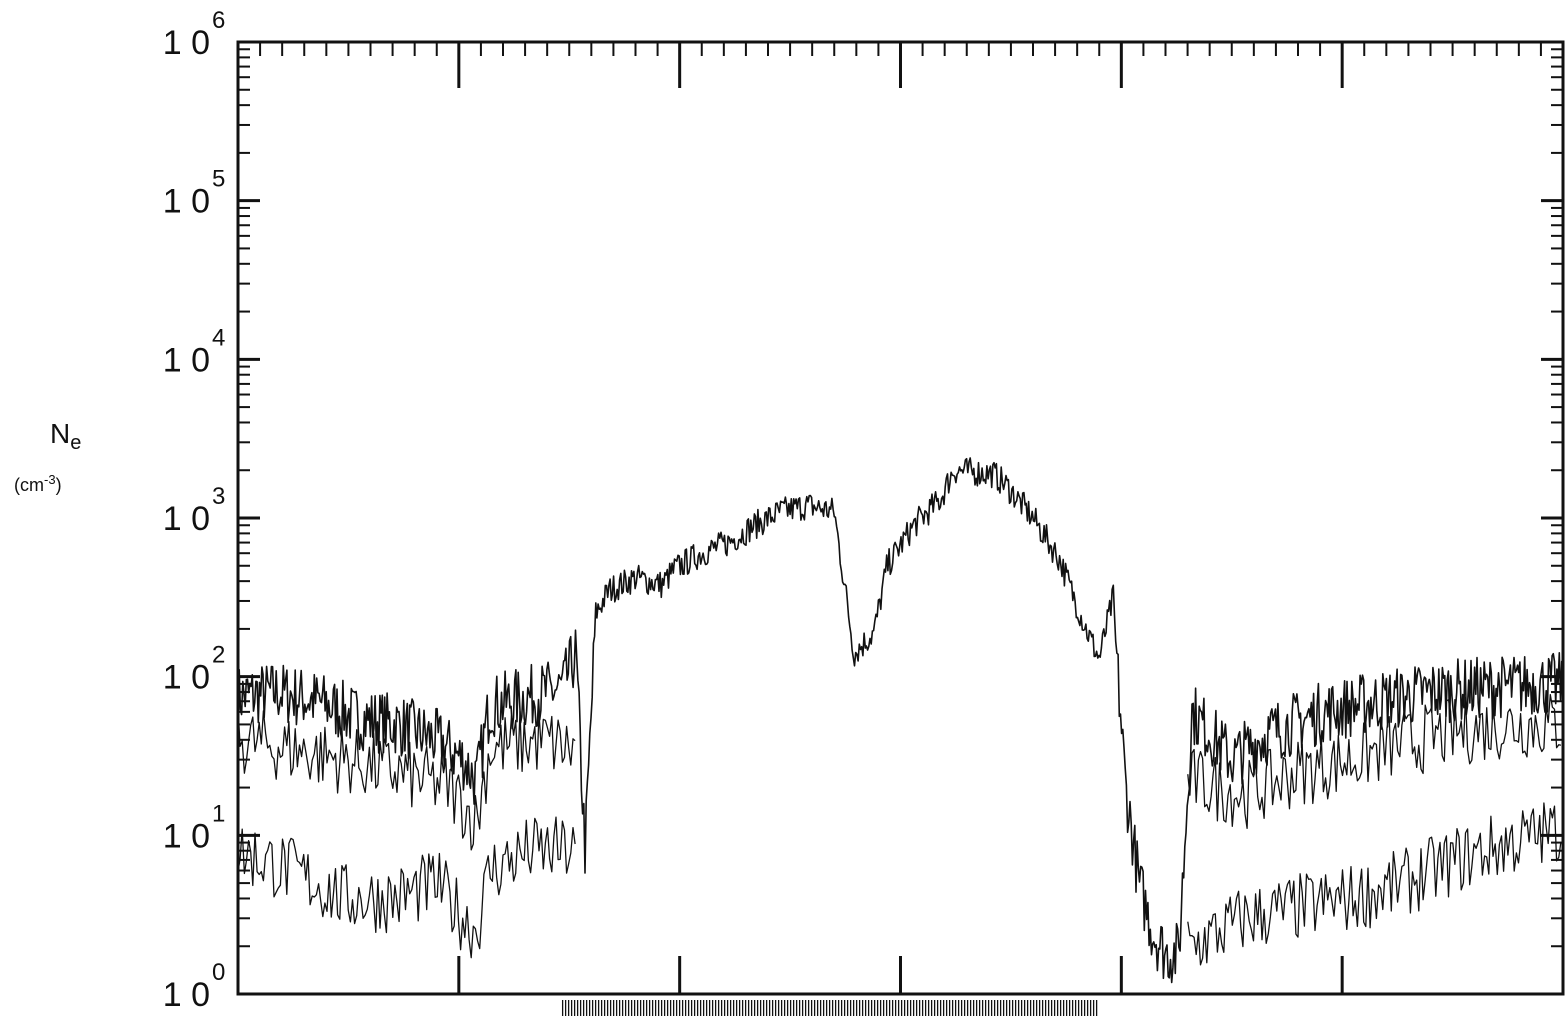  What do you see at coordinates (829, 1008) in the screenshot?
I see `x-axis-hatch-bar` at bounding box center [829, 1008].